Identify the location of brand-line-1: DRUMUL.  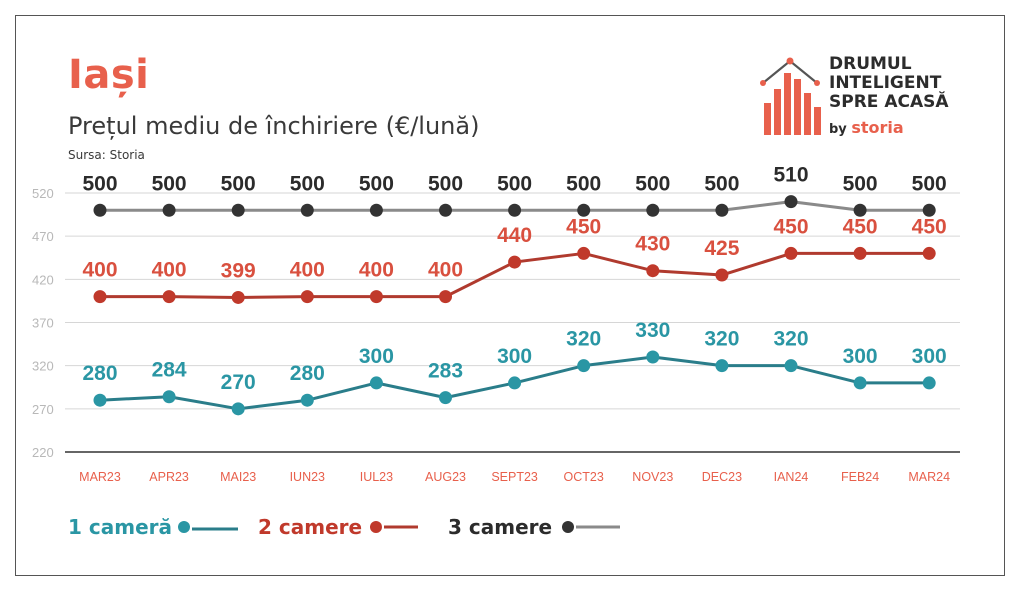
(870, 64).